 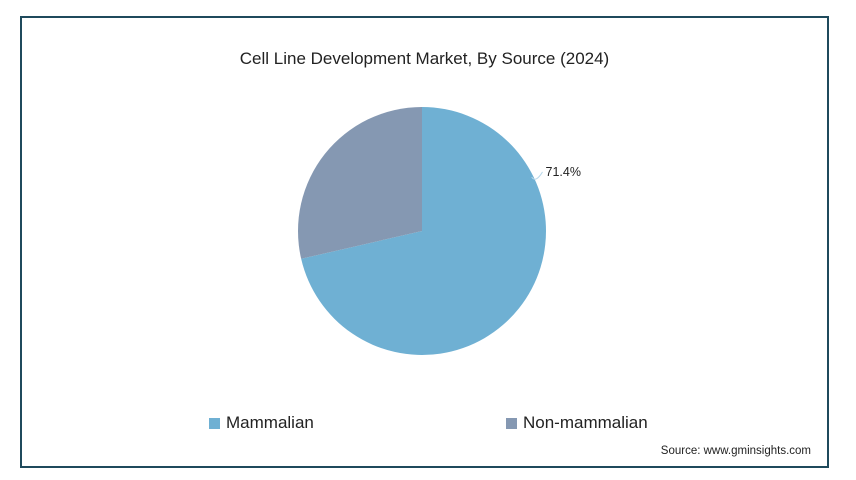 What do you see at coordinates (735, 451) in the screenshot?
I see `source-note: Source: www.gminsights.com` at bounding box center [735, 451].